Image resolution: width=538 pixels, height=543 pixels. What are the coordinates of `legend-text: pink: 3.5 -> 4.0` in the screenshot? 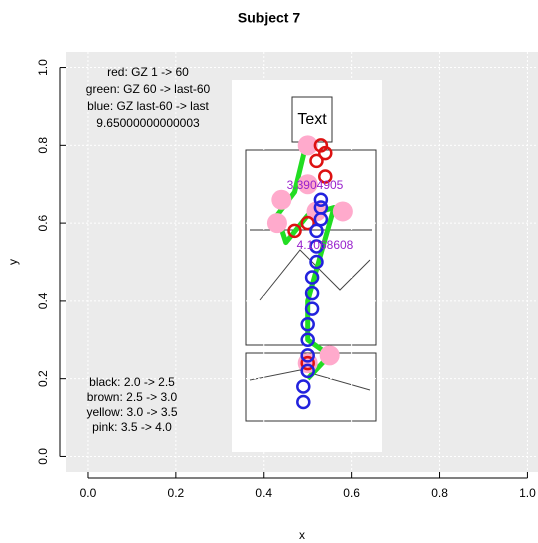 It's located at (132, 427).